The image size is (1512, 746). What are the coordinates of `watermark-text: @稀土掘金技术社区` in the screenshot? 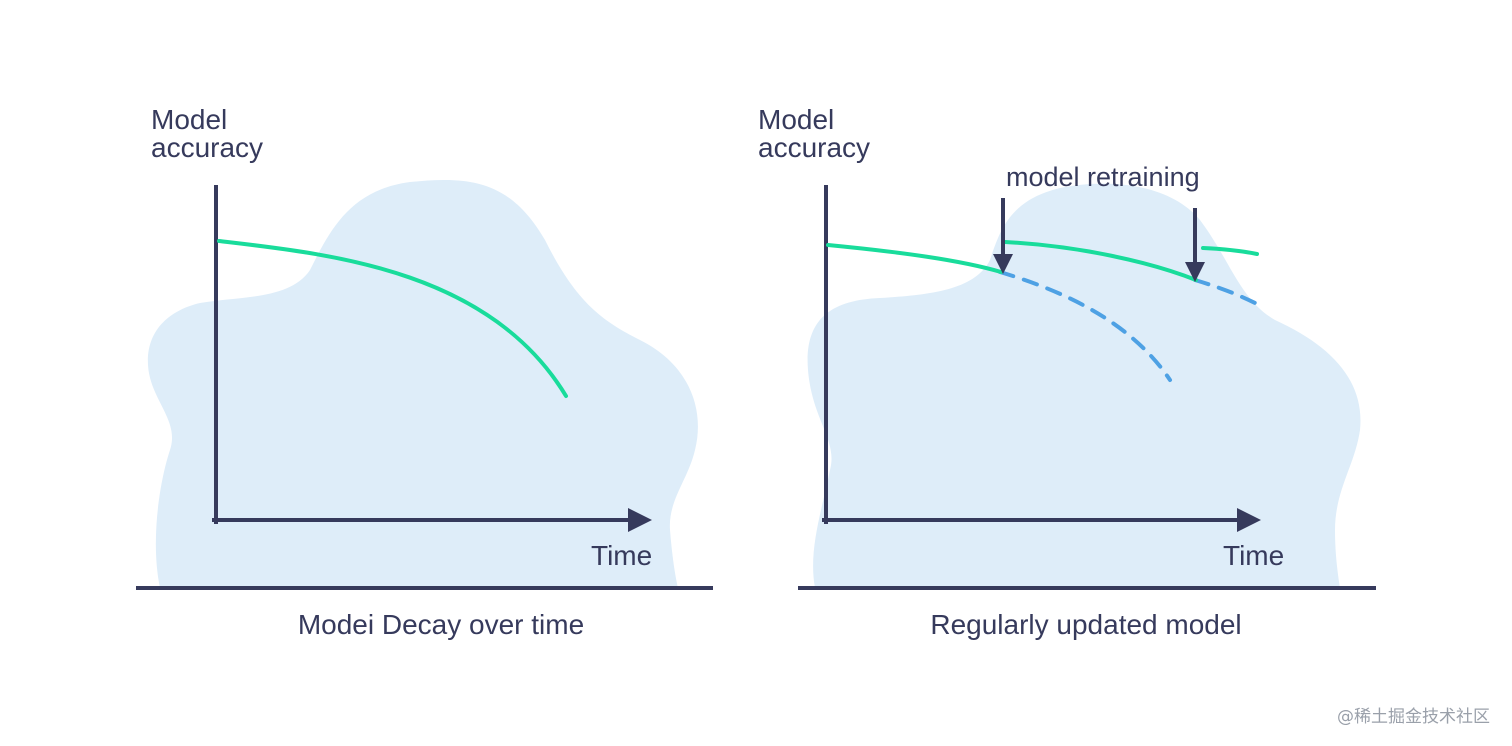 It's located at (1413, 717).